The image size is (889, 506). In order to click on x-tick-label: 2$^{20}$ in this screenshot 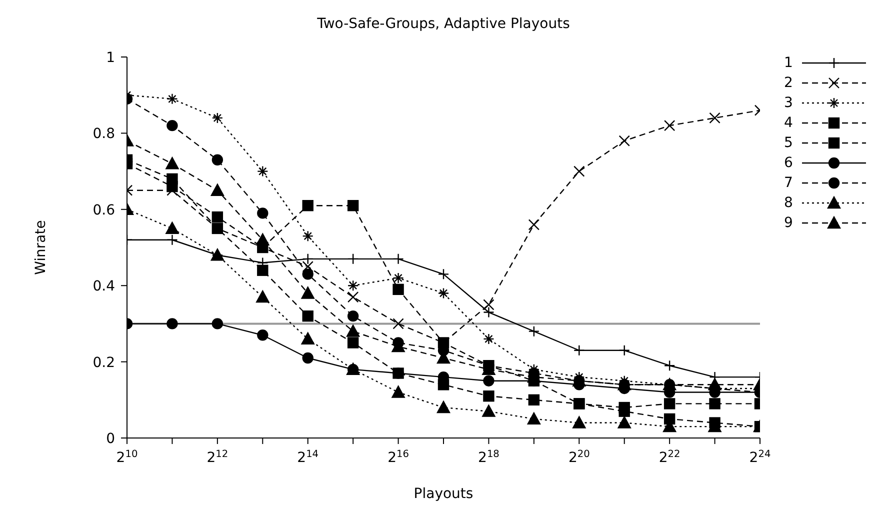, I will do `click(579, 457)`.